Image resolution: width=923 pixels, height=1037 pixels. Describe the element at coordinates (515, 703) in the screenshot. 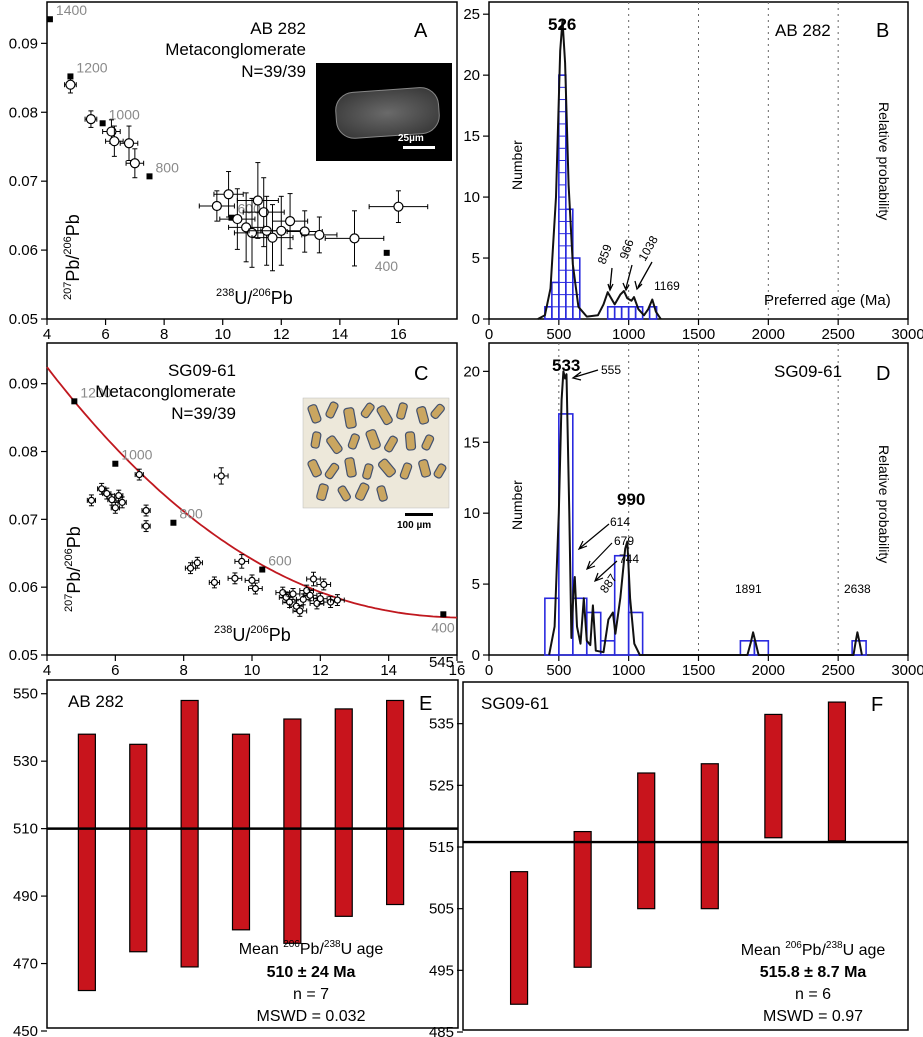

I see `panel-f-sample: SG09-61` at that location.